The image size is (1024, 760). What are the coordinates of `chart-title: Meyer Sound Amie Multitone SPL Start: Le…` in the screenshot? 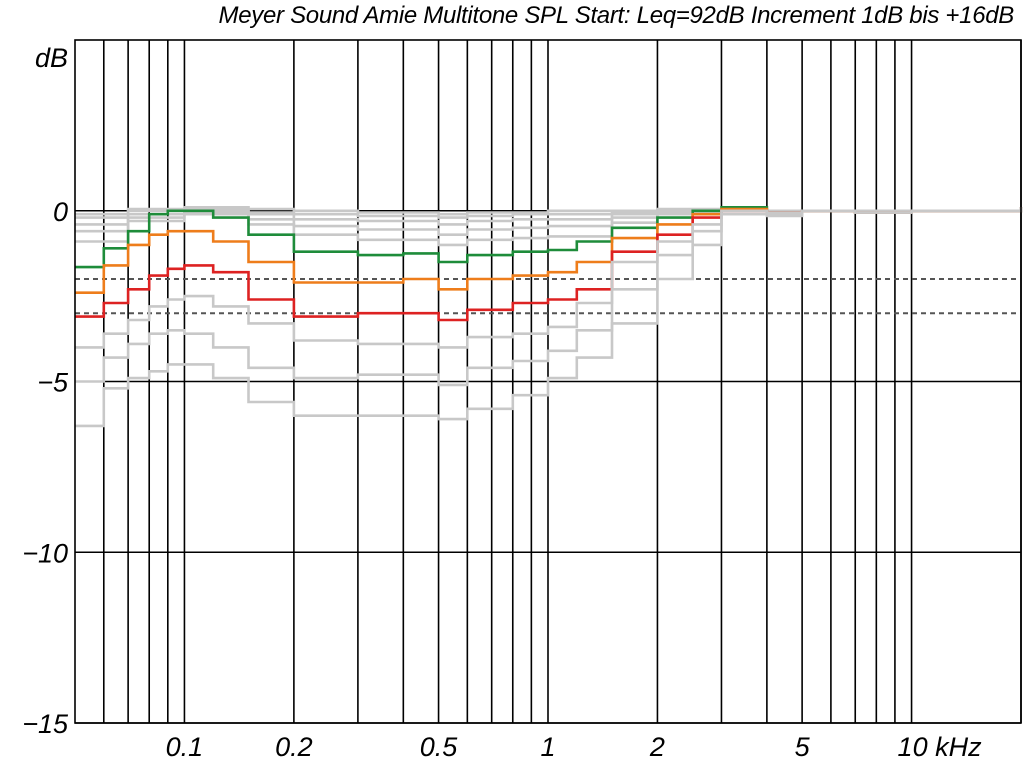 It's located at (616, 15).